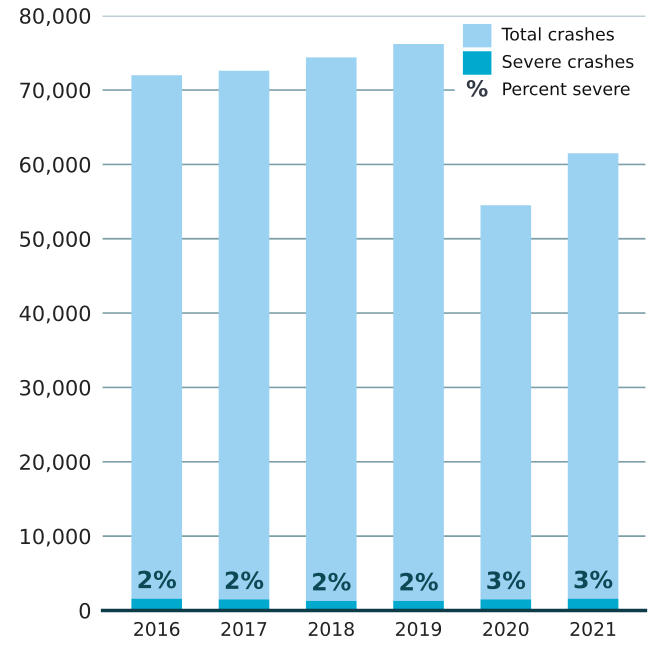  I want to click on y-tick-label: 70,000, so click(55, 91).